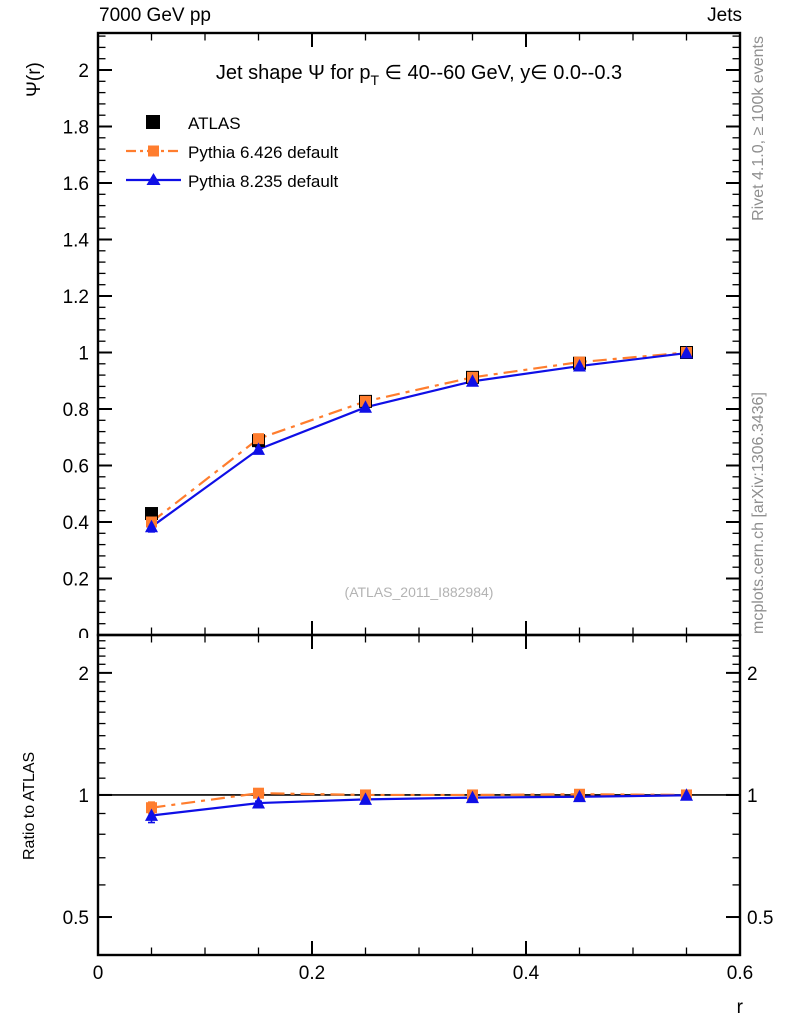 This screenshot has height=1024, width=786. I want to click on main-y-axis-title: Ψ(r), so click(34, 79).